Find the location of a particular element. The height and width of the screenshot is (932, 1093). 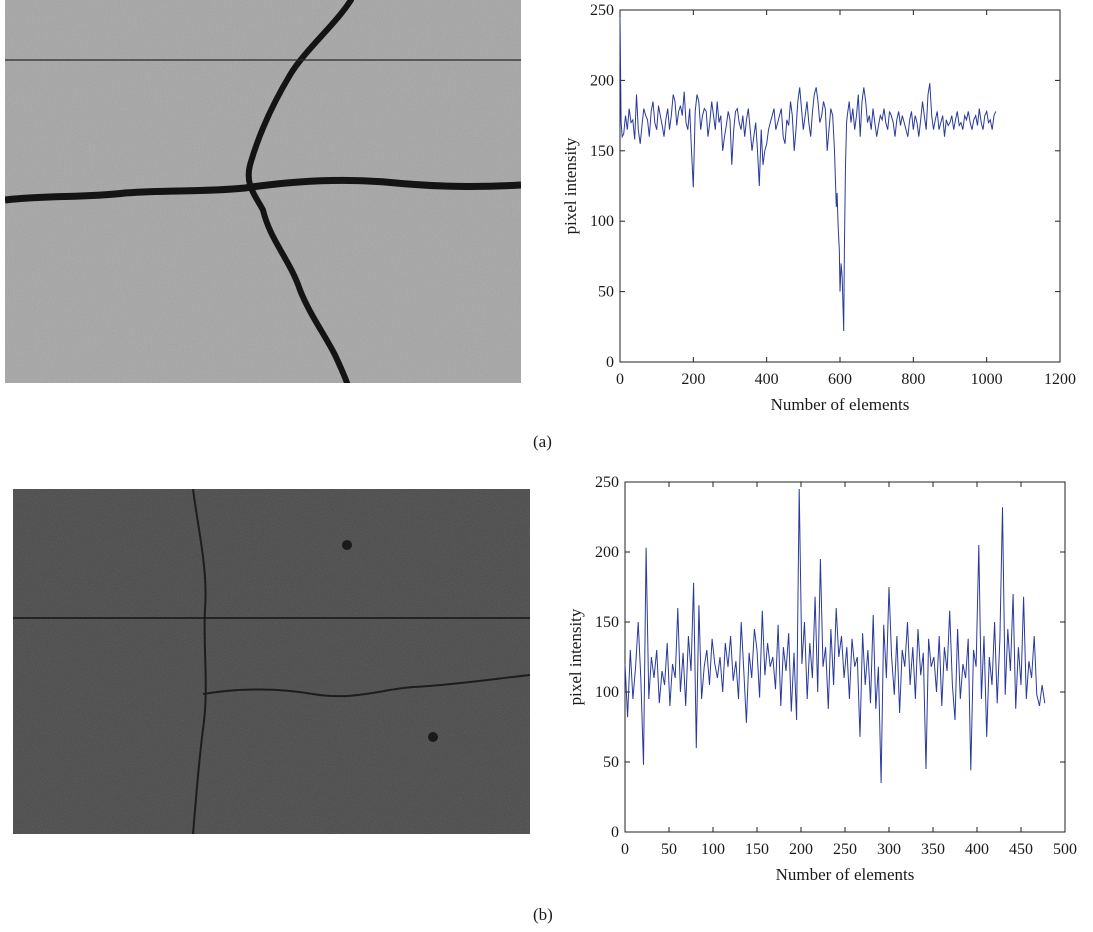

chart-b-x-tick-label: 0 is located at coordinates (625, 849).